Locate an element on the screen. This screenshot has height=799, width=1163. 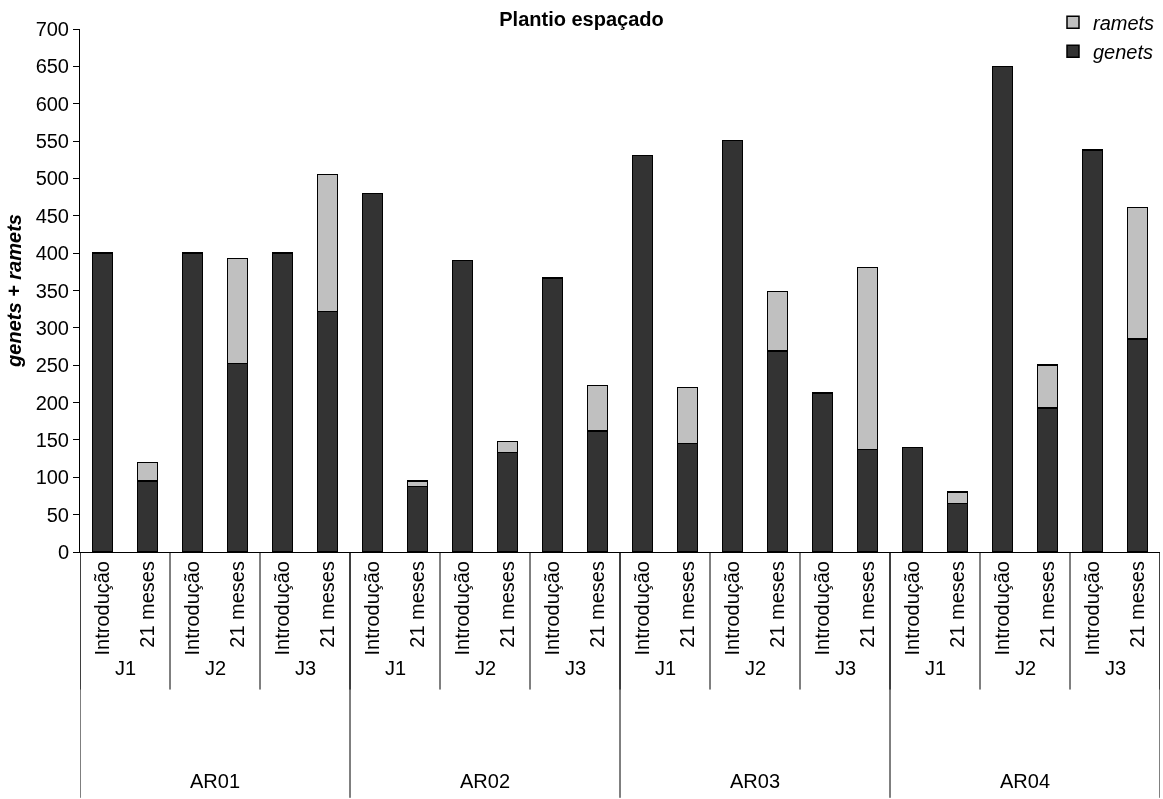
text: AR04 is located at coordinates (1025, 781).